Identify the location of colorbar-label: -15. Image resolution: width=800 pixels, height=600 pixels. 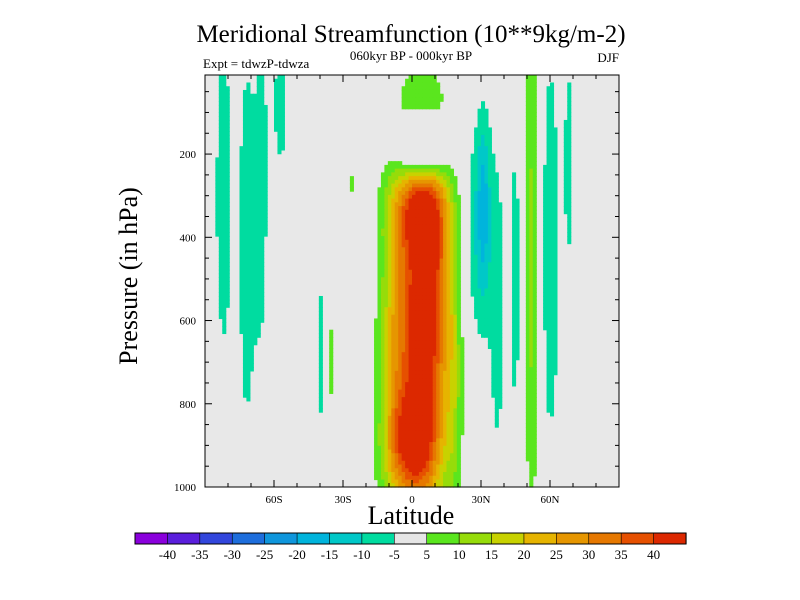
(329, 554).